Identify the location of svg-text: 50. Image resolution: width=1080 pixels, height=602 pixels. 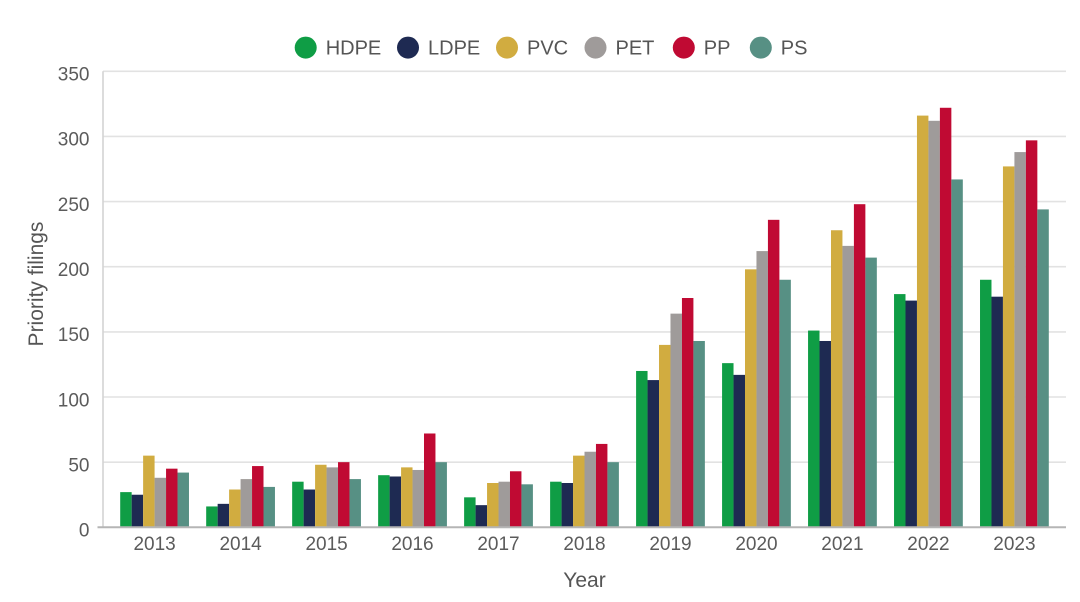
(78, 466).